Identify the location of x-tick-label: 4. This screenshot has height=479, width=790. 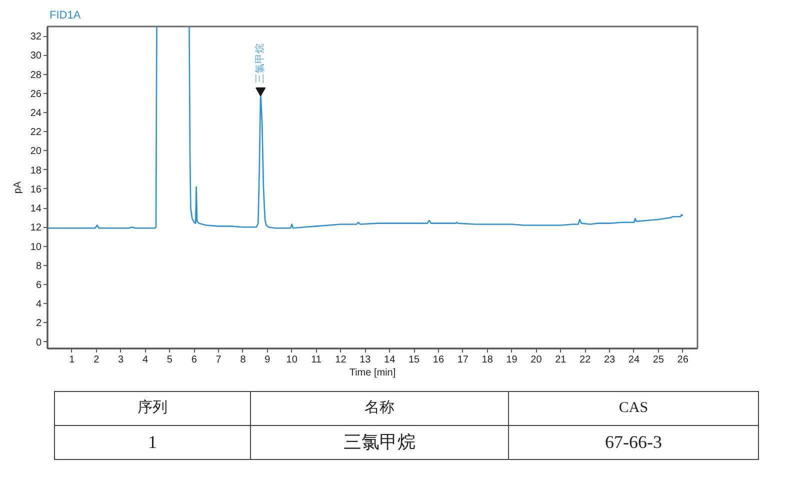
(145, 360).